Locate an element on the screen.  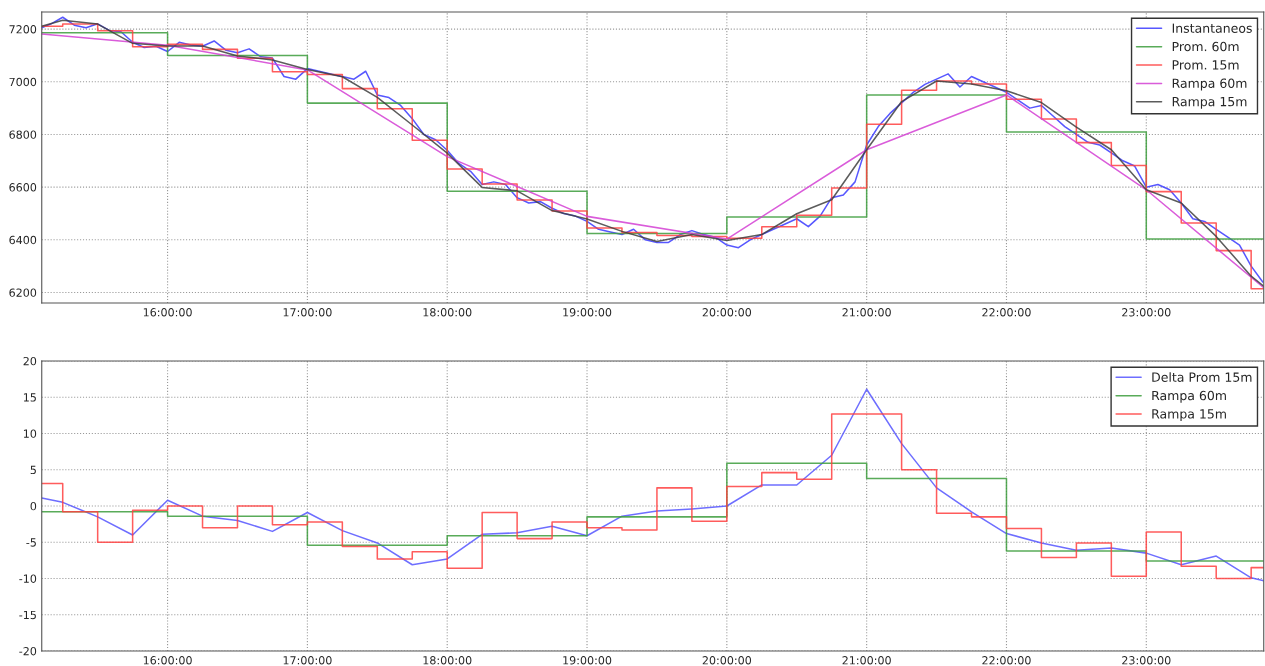
y-tick-label: 5 is located at coordinates (33, 470).